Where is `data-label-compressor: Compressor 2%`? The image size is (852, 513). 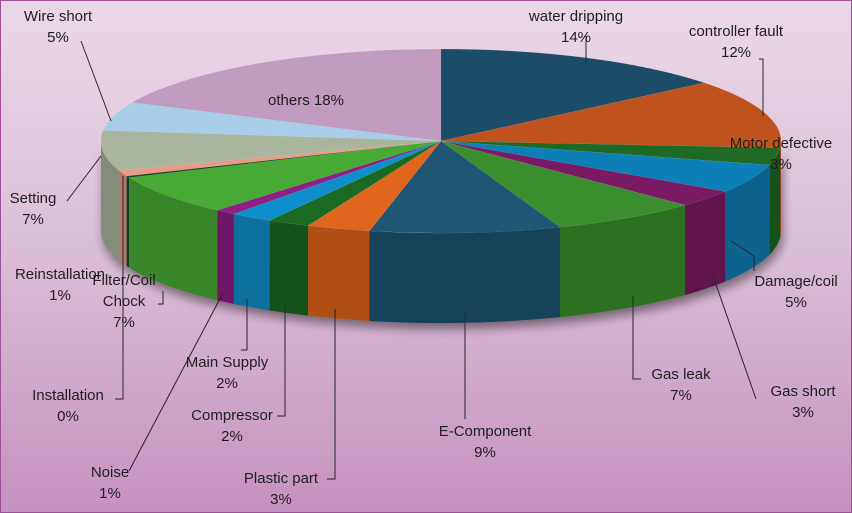 data-label-compressor: Compressor 2% is located at coordinates (232, 426).